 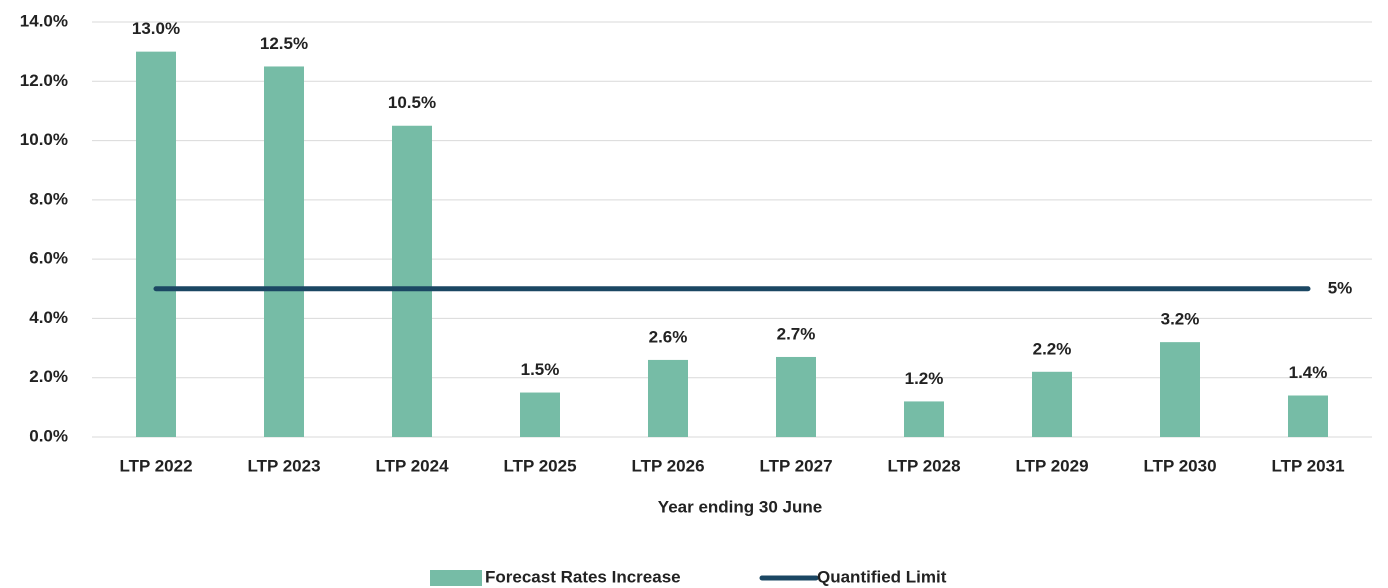 What do you see at coordinates (540, 369) in the screenshot?
I see `data-label: 1.5%` at bounding box center [540, 369].